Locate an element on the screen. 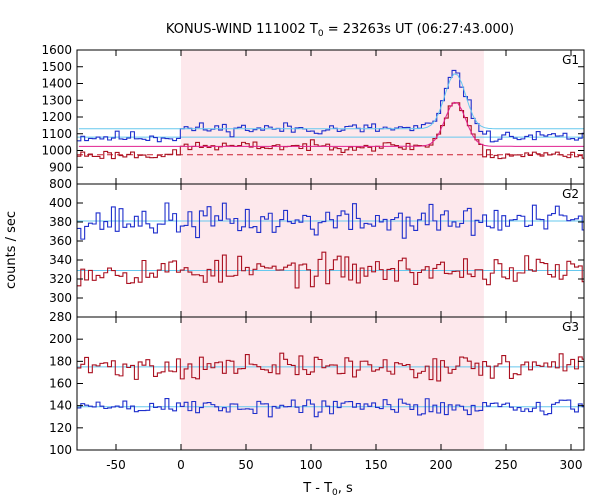 The width and height of the screenshot is (600, 500). chart-title-subscript: 0 is located at coordinates (321, 34).